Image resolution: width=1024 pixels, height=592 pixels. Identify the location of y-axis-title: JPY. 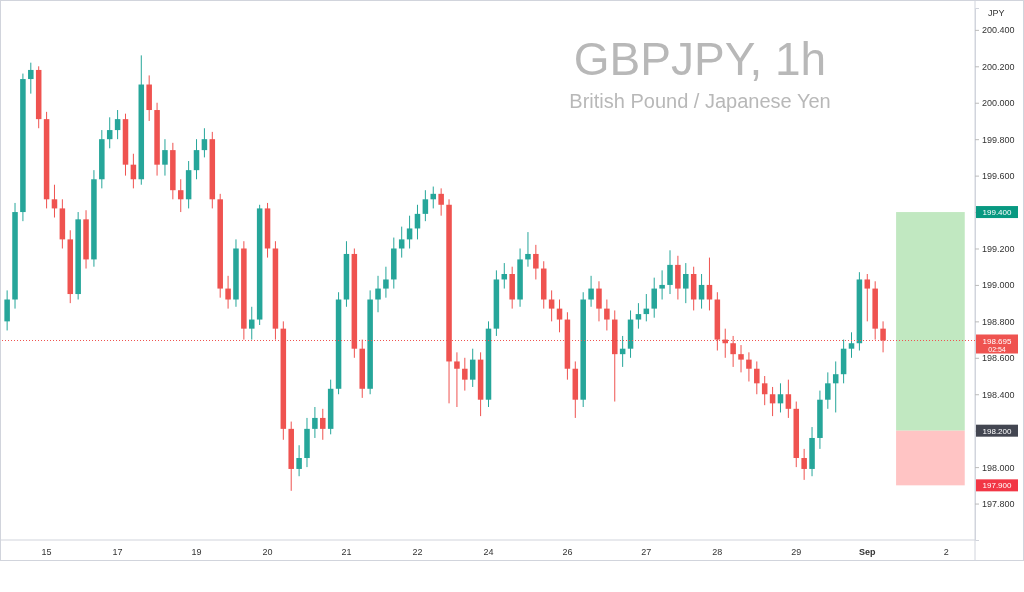
(996, 13).